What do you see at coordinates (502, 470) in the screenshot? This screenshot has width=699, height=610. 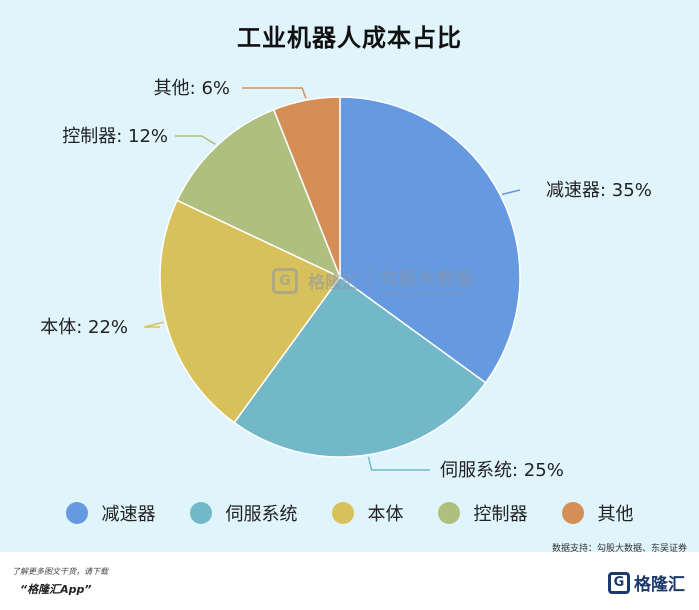 I see `slice-label-2: 伺服系统: 25%` at bounding box center [502, 470].